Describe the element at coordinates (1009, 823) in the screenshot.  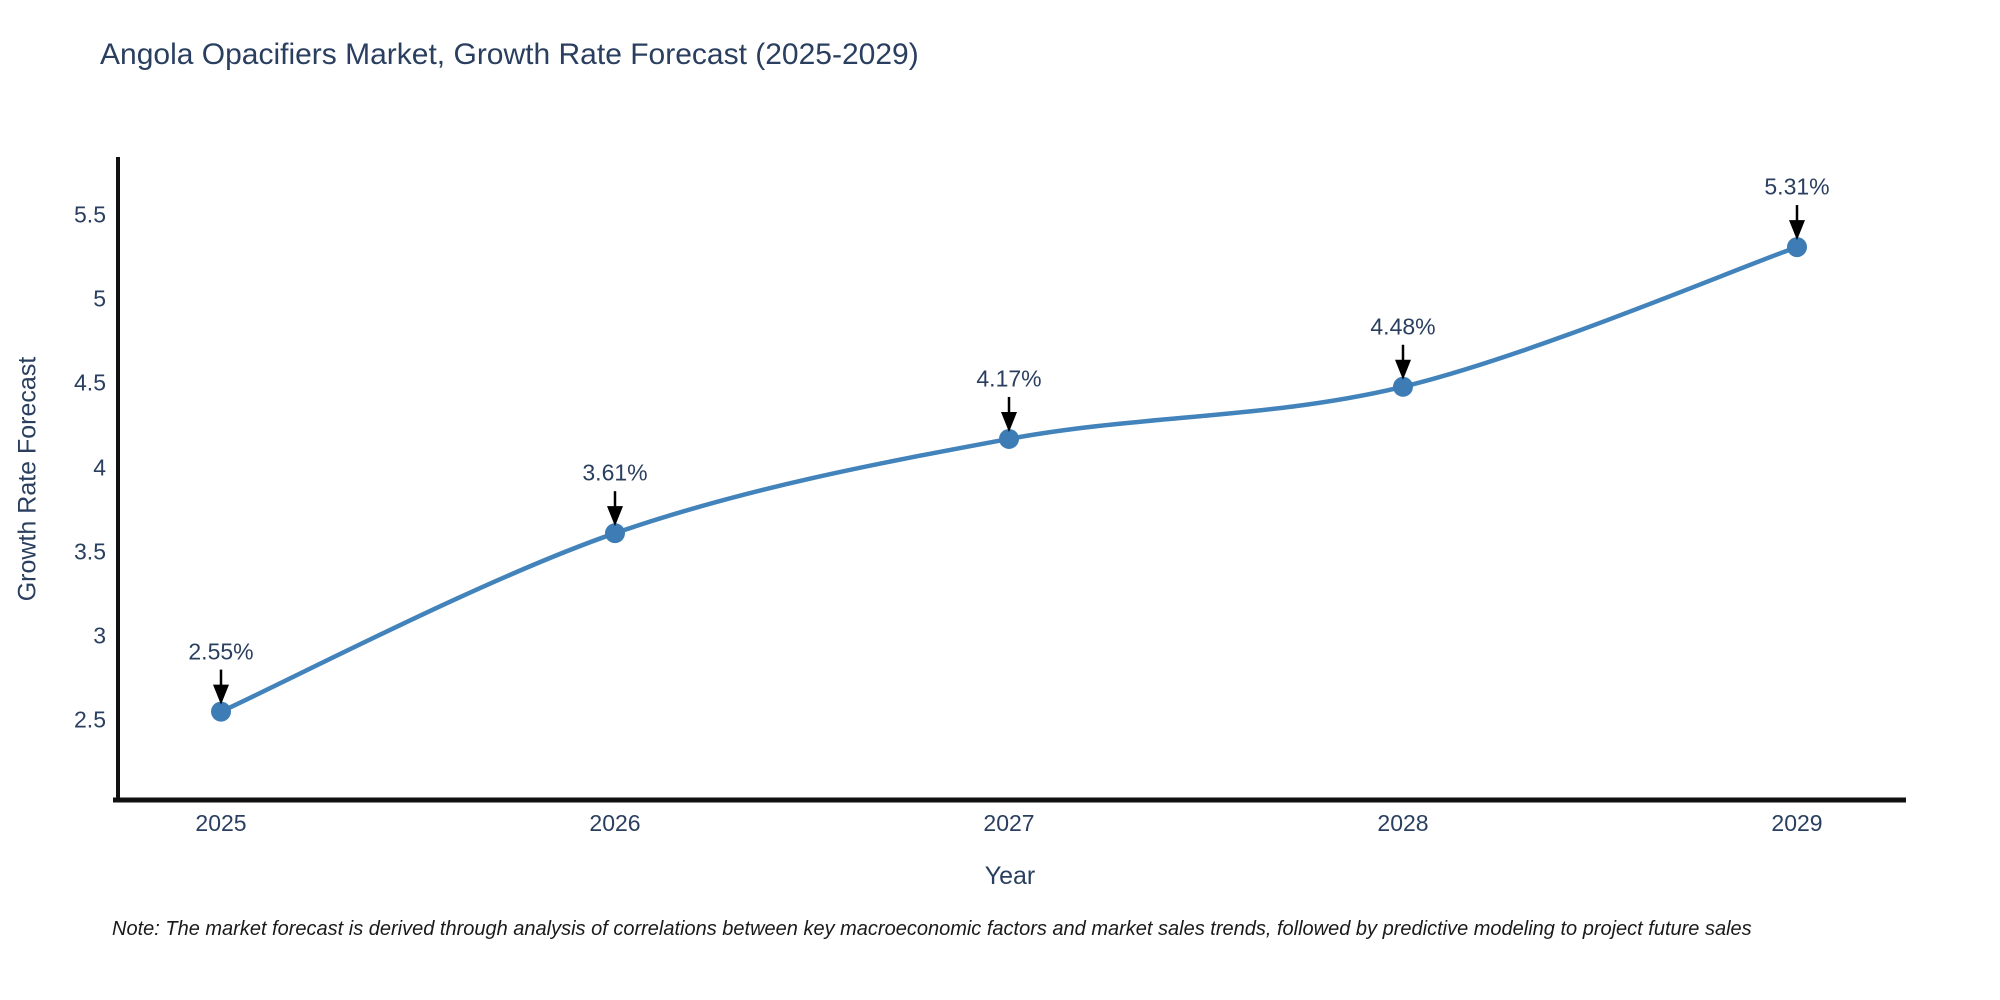
I see `x-tick-label: 2027` at that location.